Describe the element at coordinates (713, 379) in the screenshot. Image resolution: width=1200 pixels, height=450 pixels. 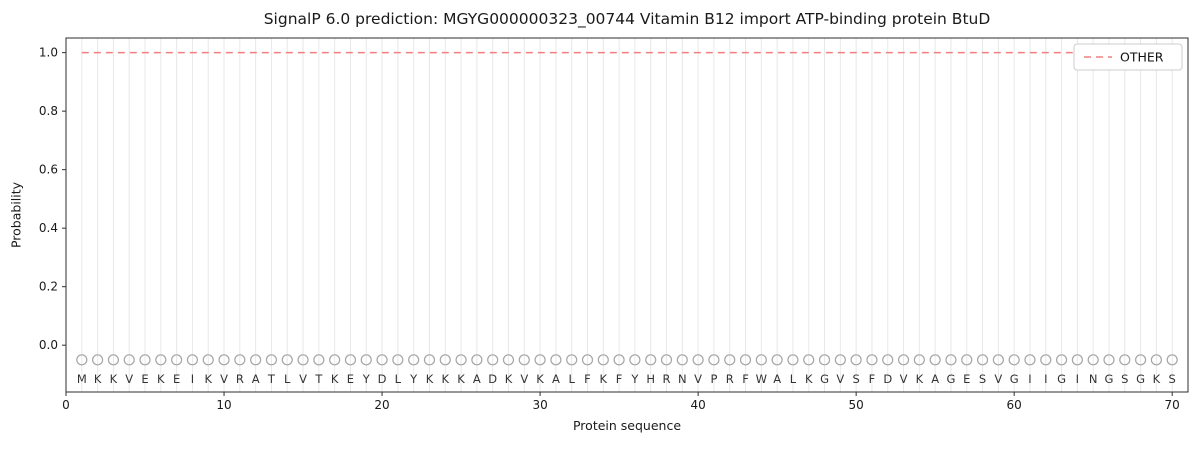
I see `residue-letter: P` at that location.